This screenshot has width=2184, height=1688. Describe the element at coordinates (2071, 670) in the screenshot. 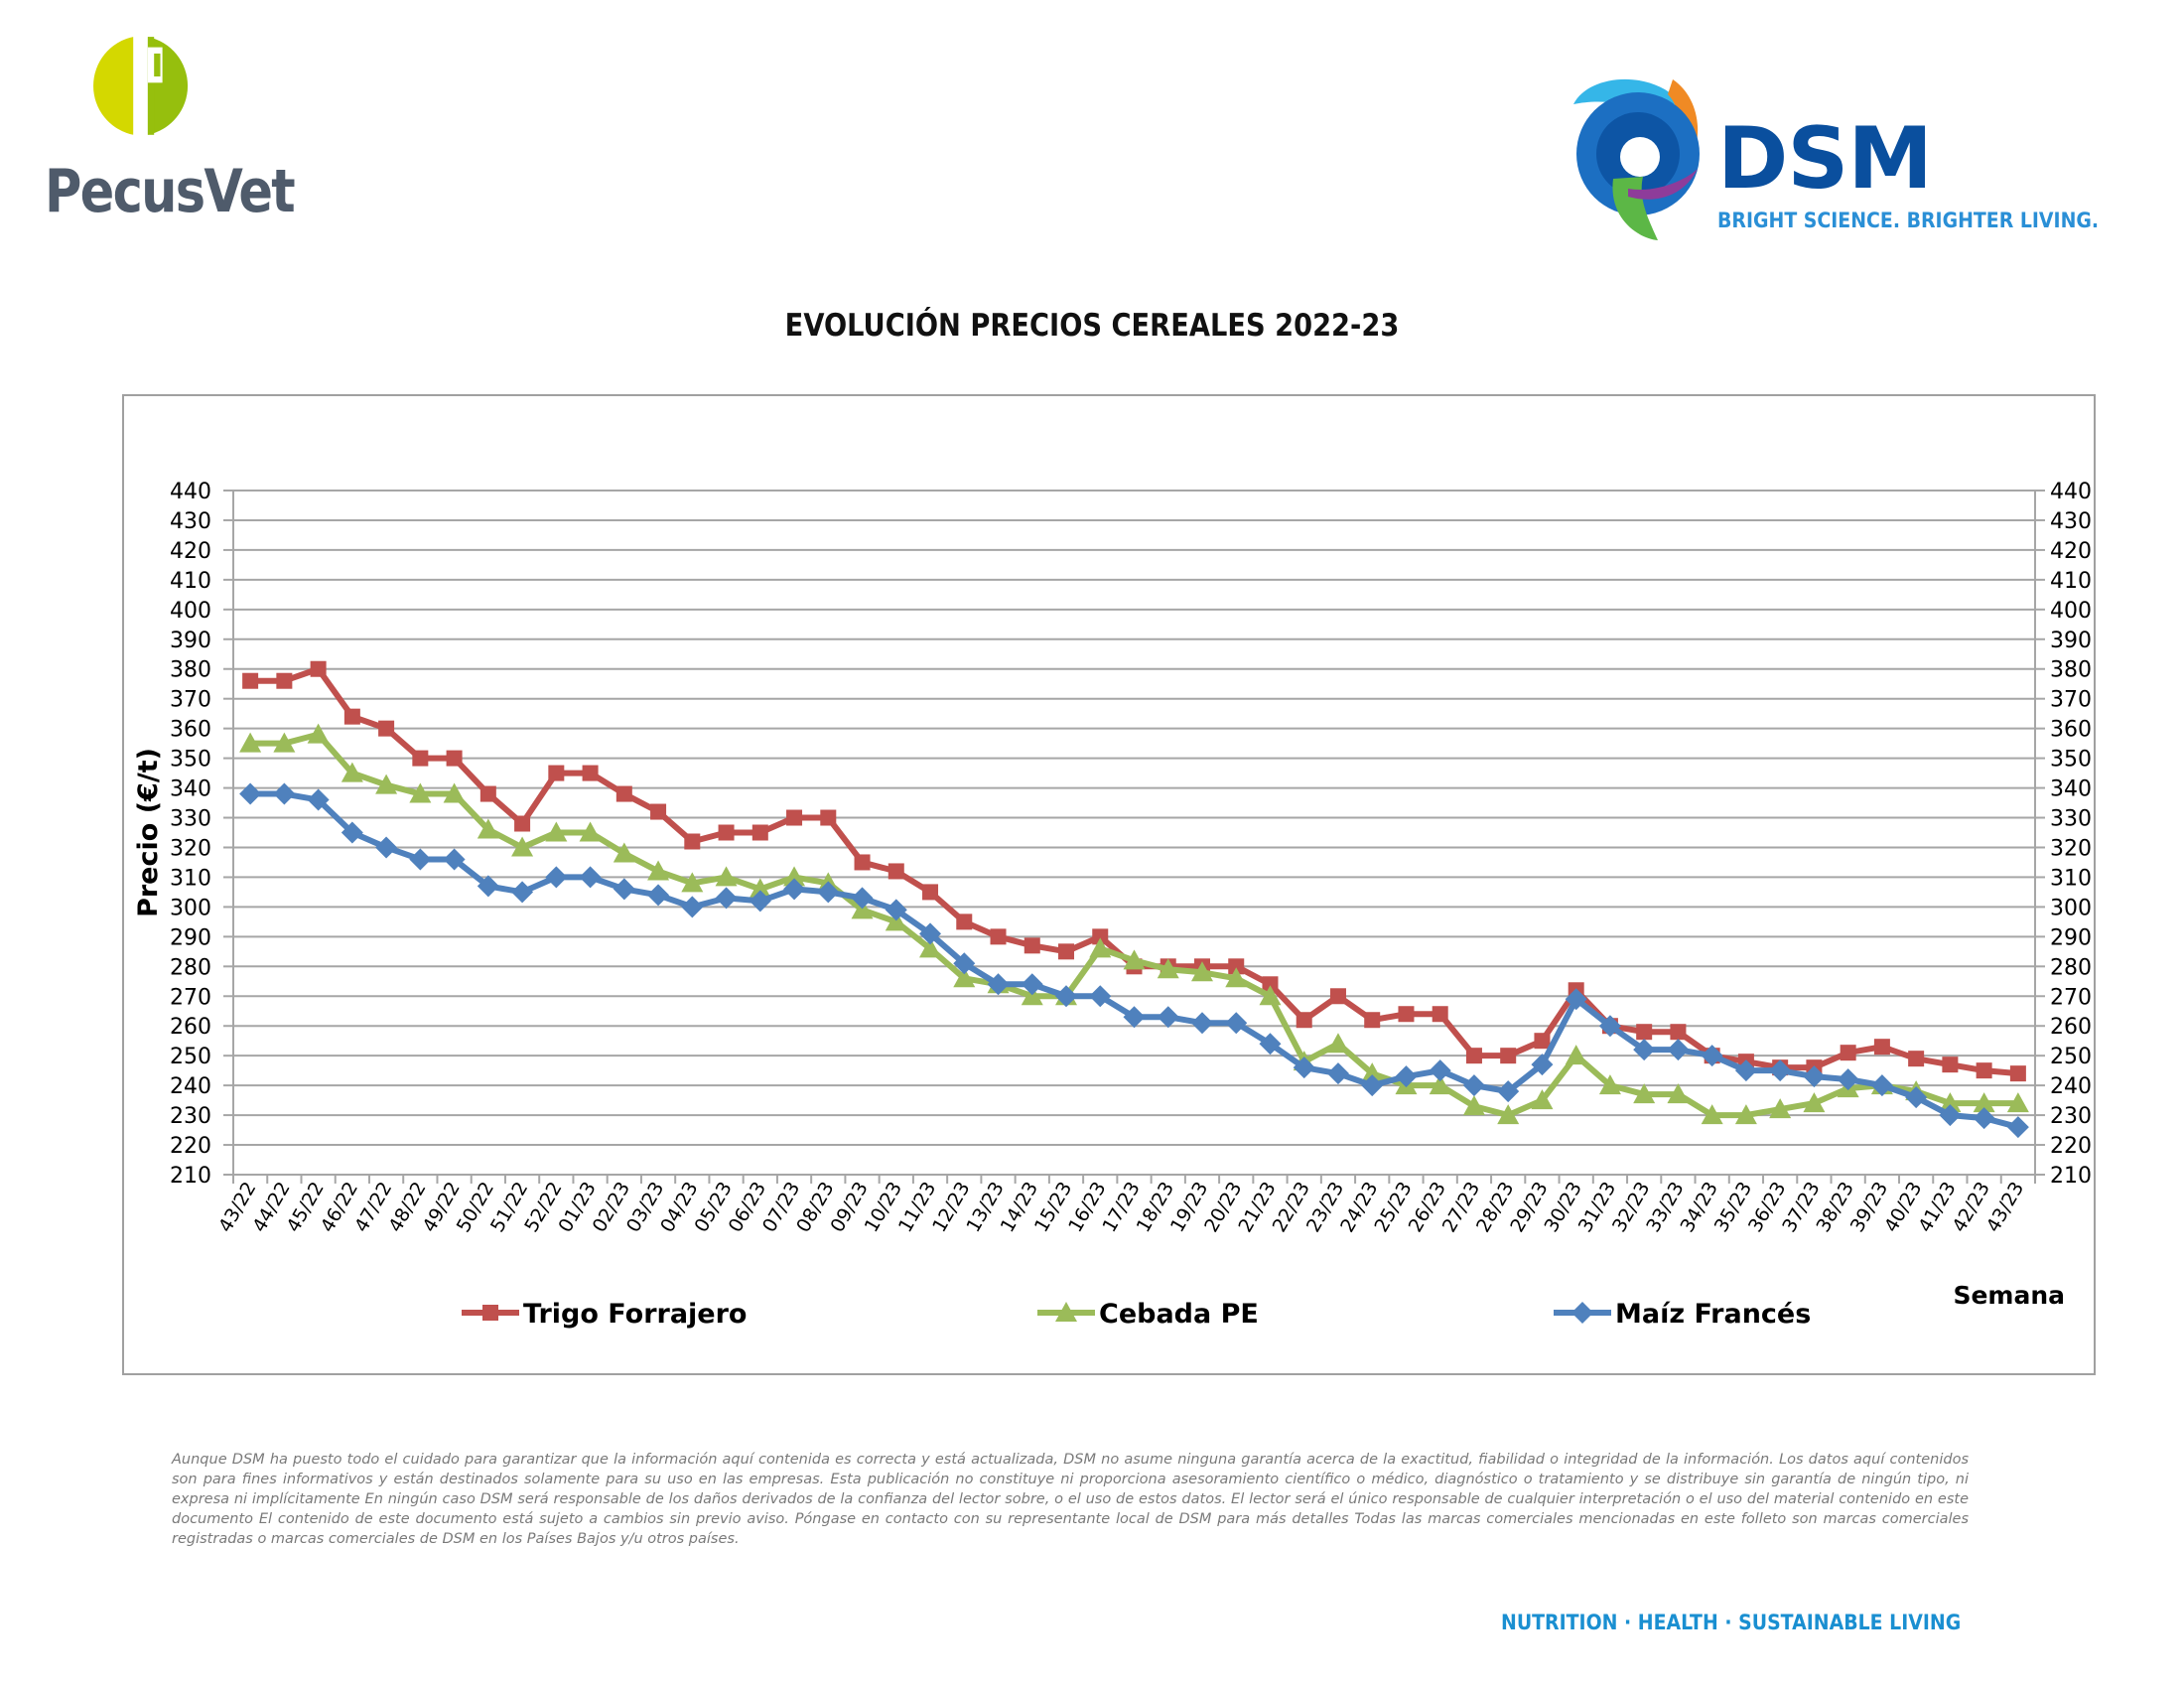

I see `y-tick-label-right: 380` at that location.